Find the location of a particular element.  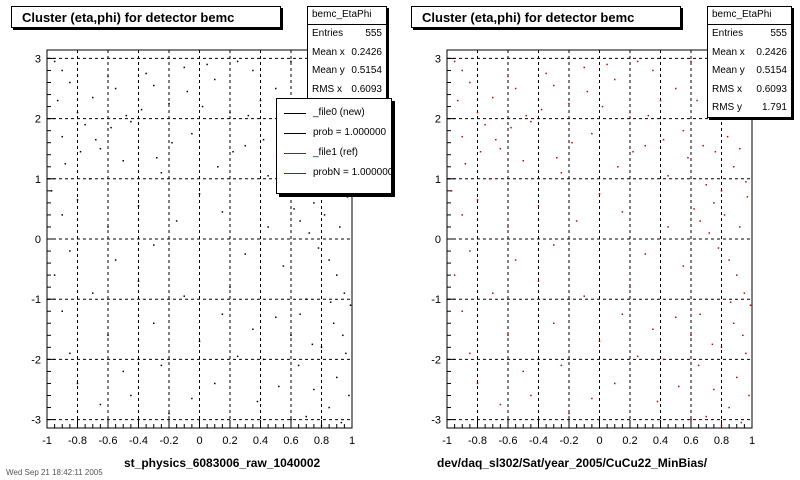

right-chart-title: Cluster (eta,phi) for detector bemc is located at coordinates (546, 17).